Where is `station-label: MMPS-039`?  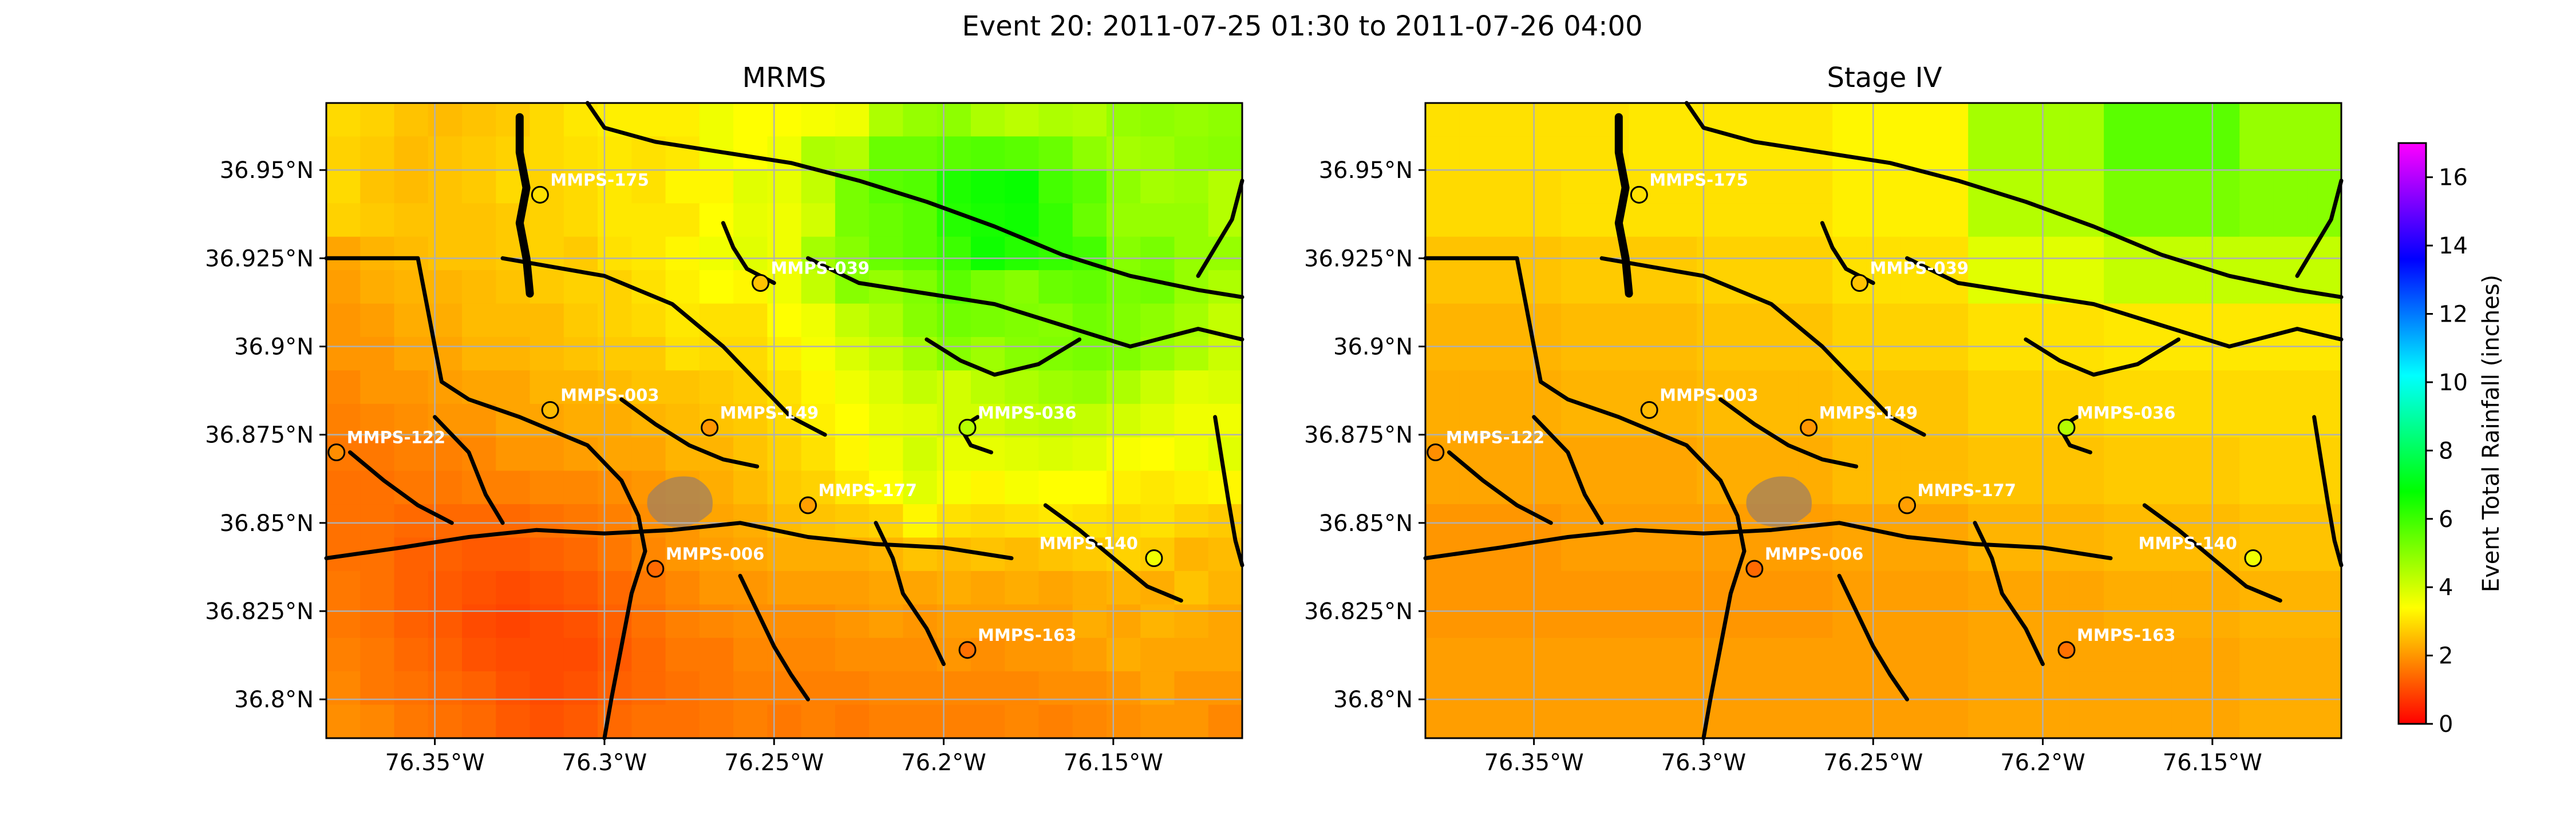
station-label: MMPS-039 is located at coordinates (1919, 268).